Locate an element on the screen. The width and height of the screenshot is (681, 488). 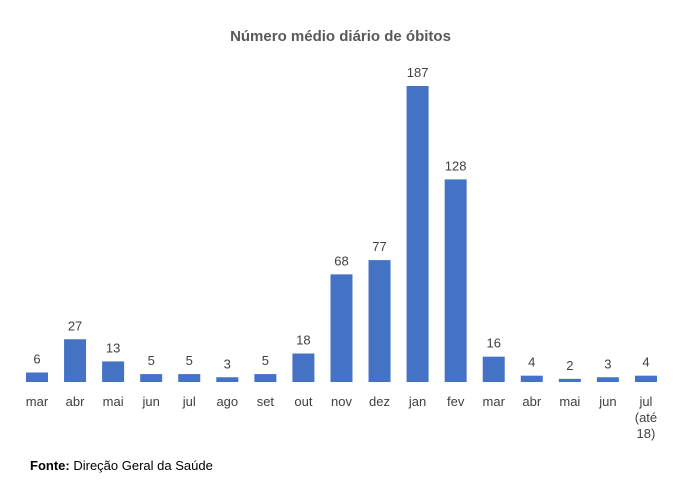
chart-title: Número médio diário de óbitos is located at coordinates (340, 36).